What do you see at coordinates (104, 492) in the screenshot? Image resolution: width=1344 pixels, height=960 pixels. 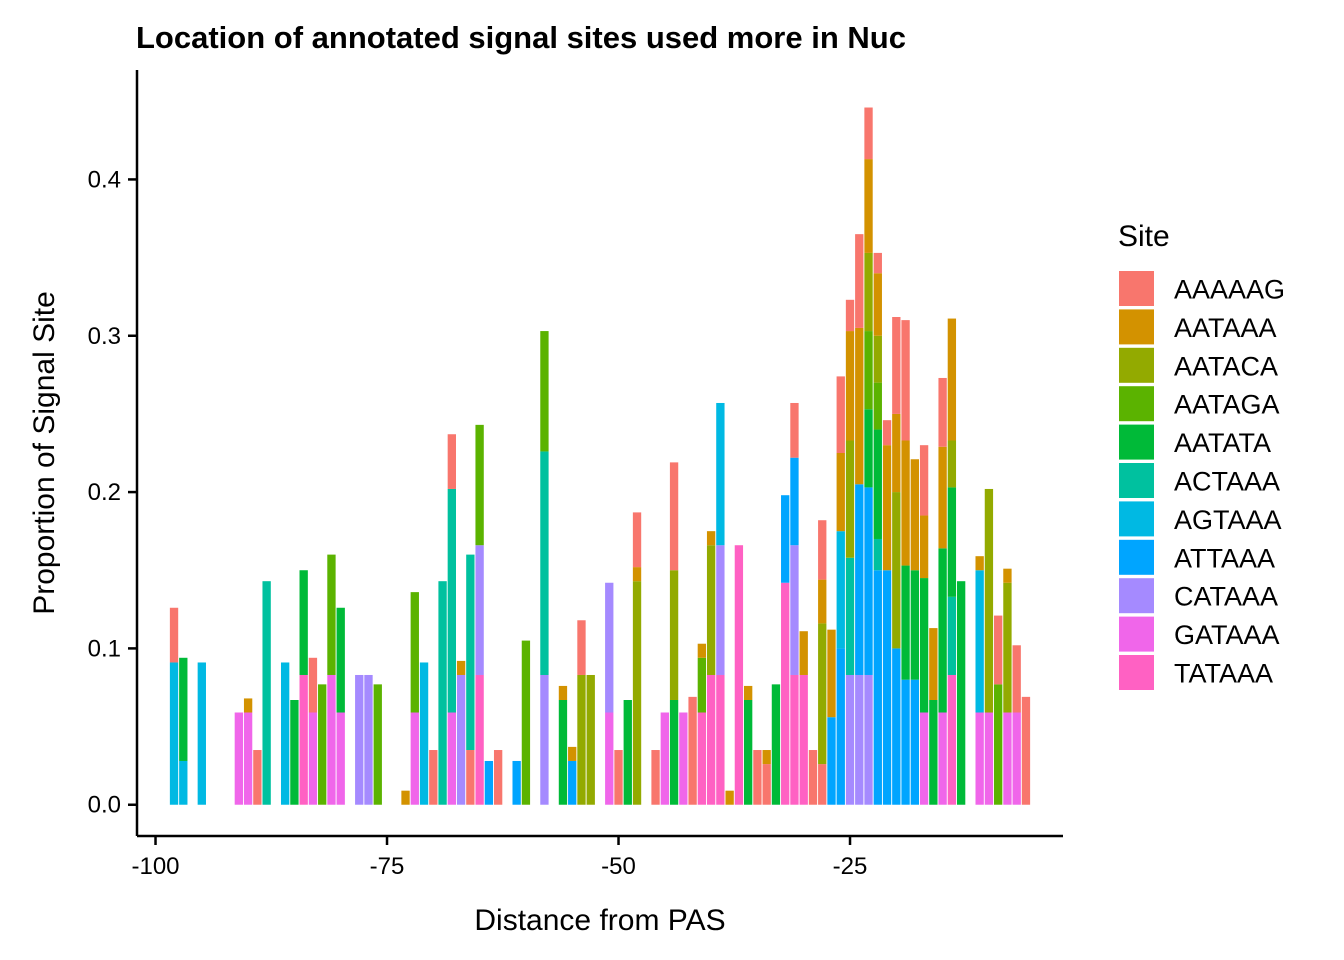 I see `y-tick-label: 0.2` at bounding box center [104, 492].